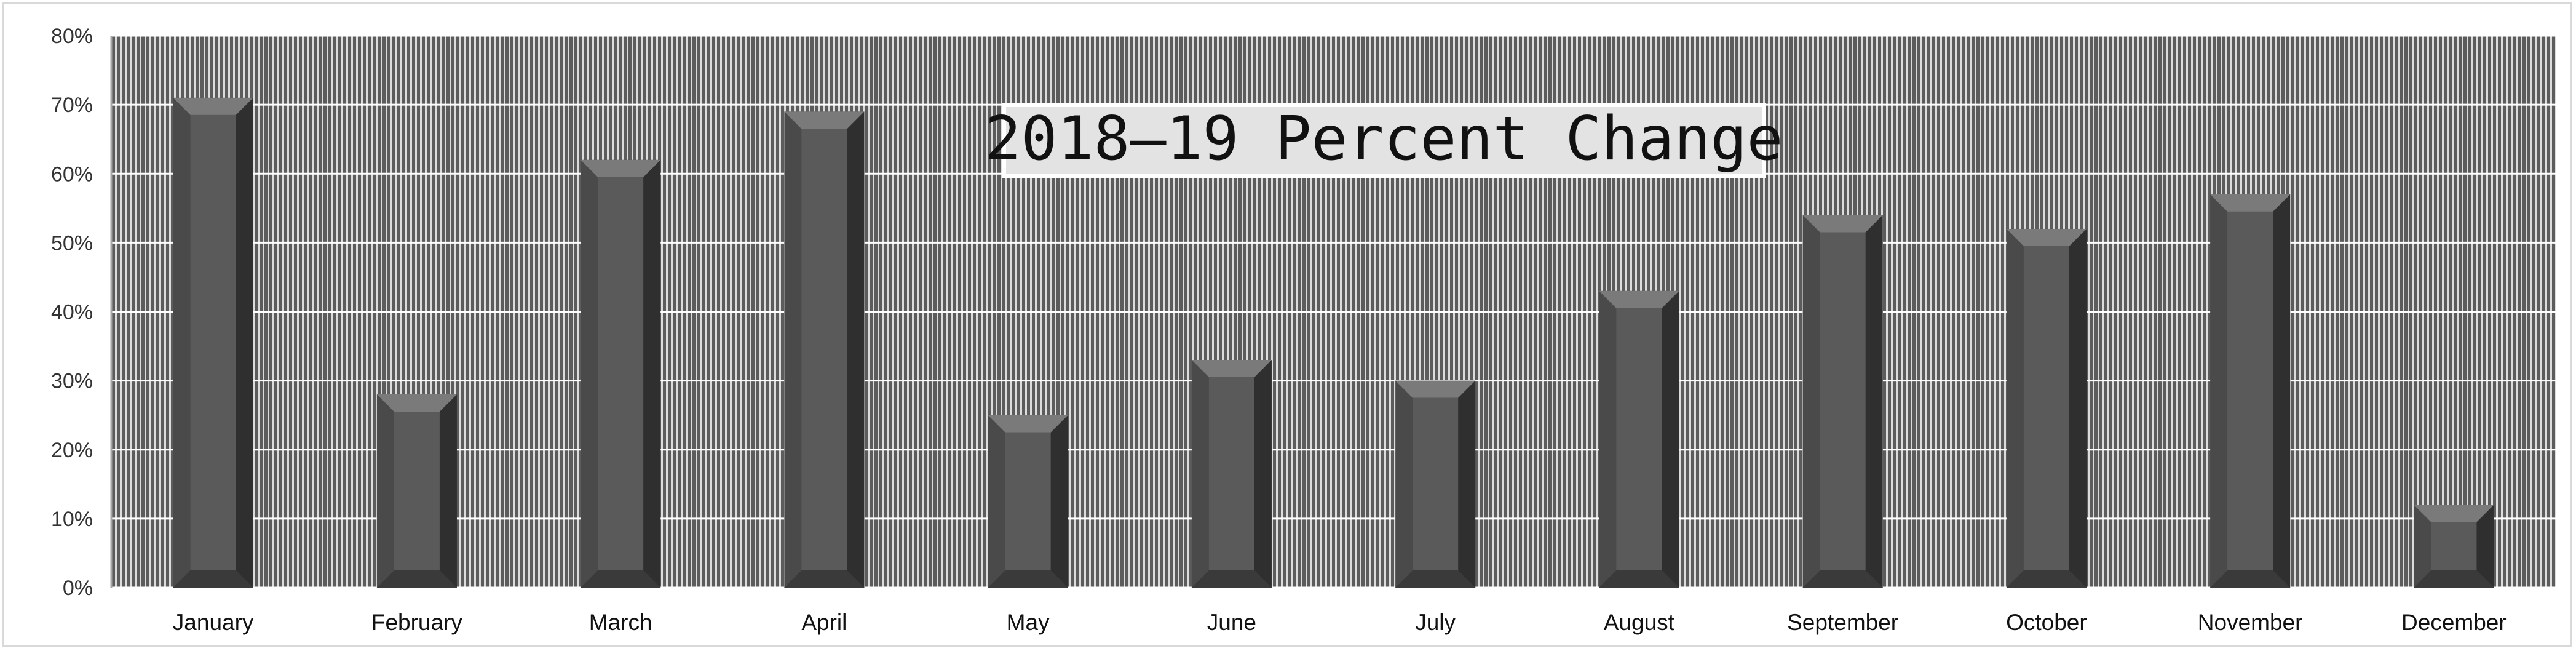  Describe the element at coordinates (1639, 622) in the screenshot. I see `x-tick-label: August` at that location.